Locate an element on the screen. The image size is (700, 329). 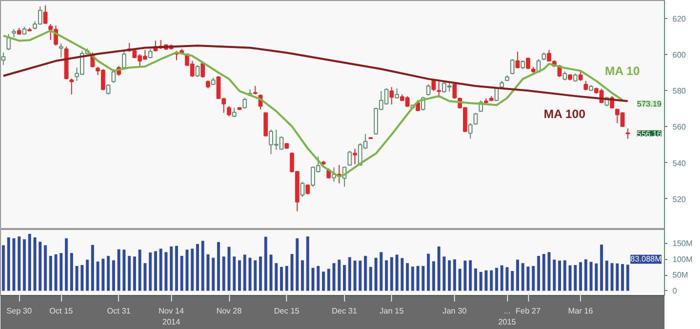
y-tick-label: 50M is located at coordinates (680, 275).